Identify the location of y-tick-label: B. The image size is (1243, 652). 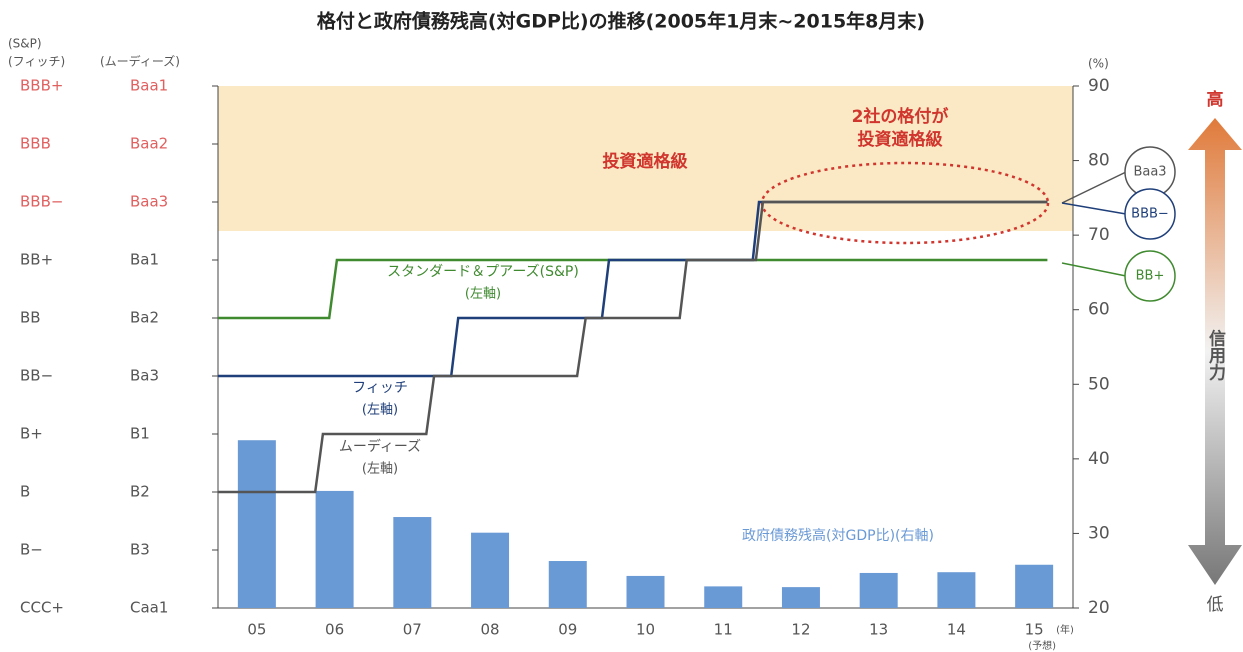
(25, 492).